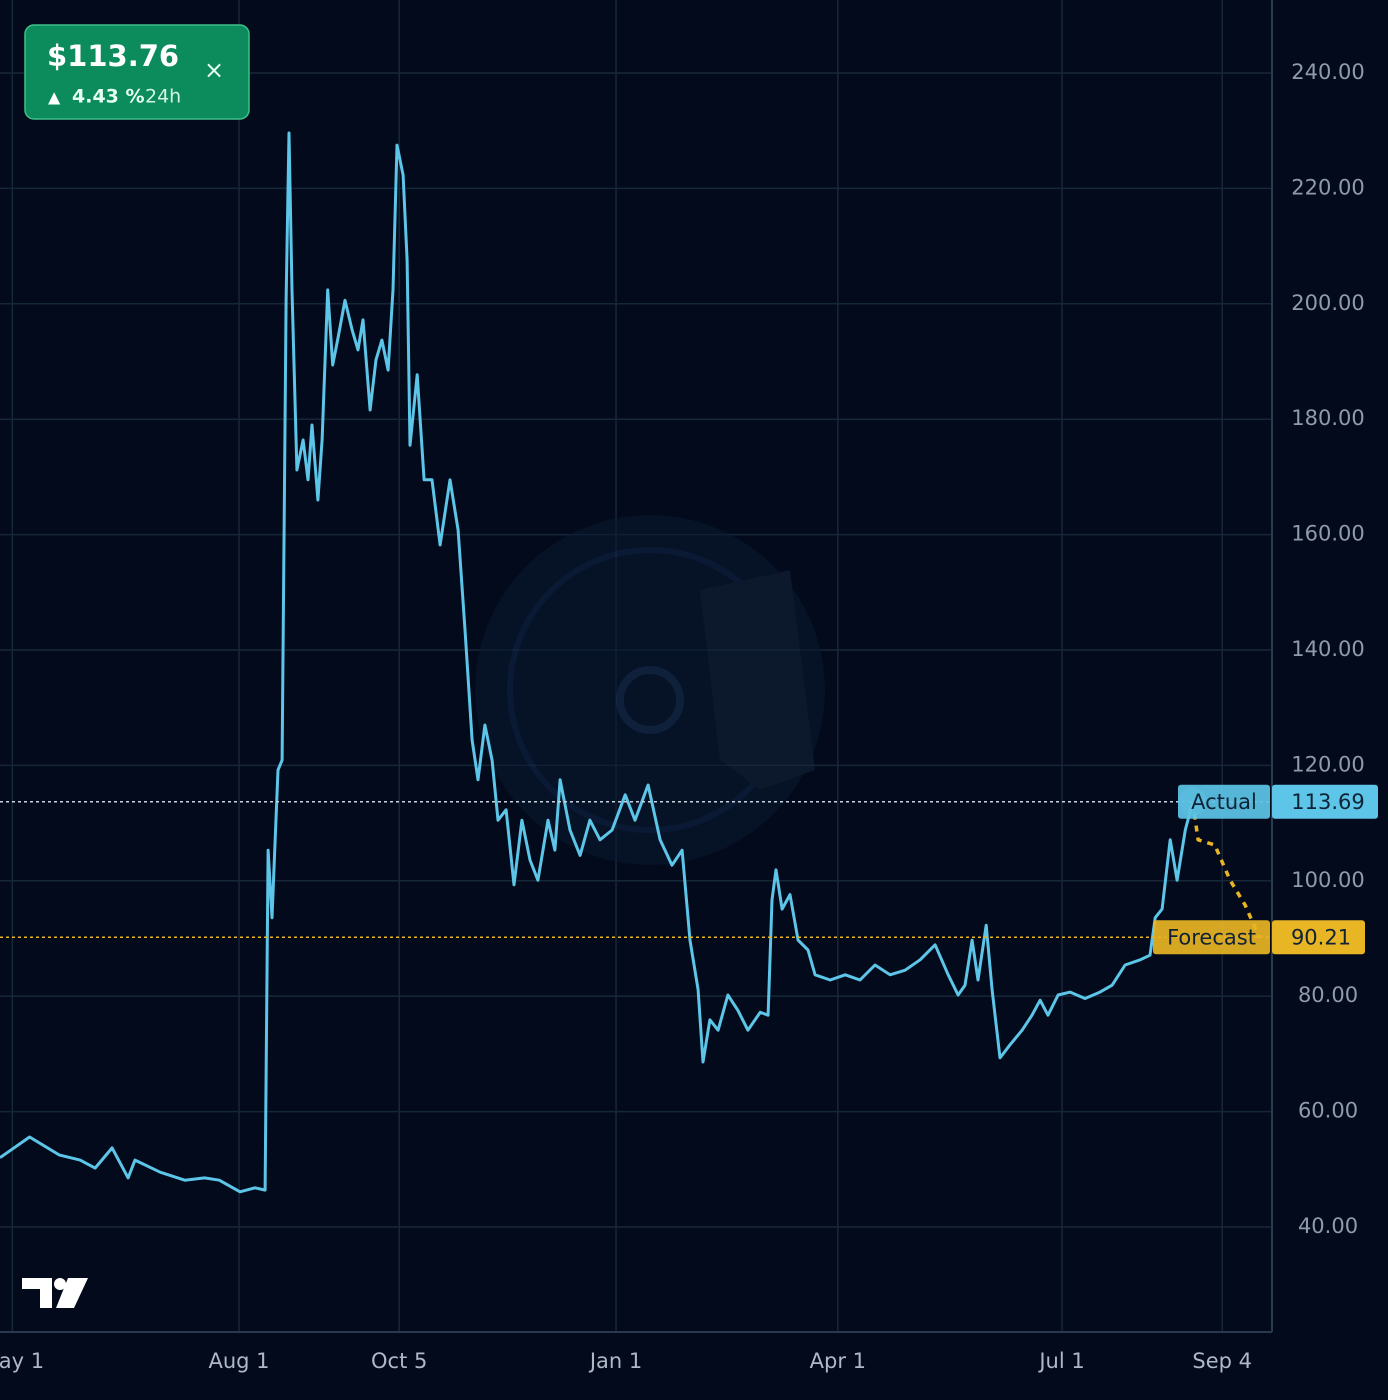 This screenshot has height=1400, width=1388. What do you see at coordinates (108, 97) in the screenshot?
I see `badge-change: 4.43 %` at bounding box center [108, 97].